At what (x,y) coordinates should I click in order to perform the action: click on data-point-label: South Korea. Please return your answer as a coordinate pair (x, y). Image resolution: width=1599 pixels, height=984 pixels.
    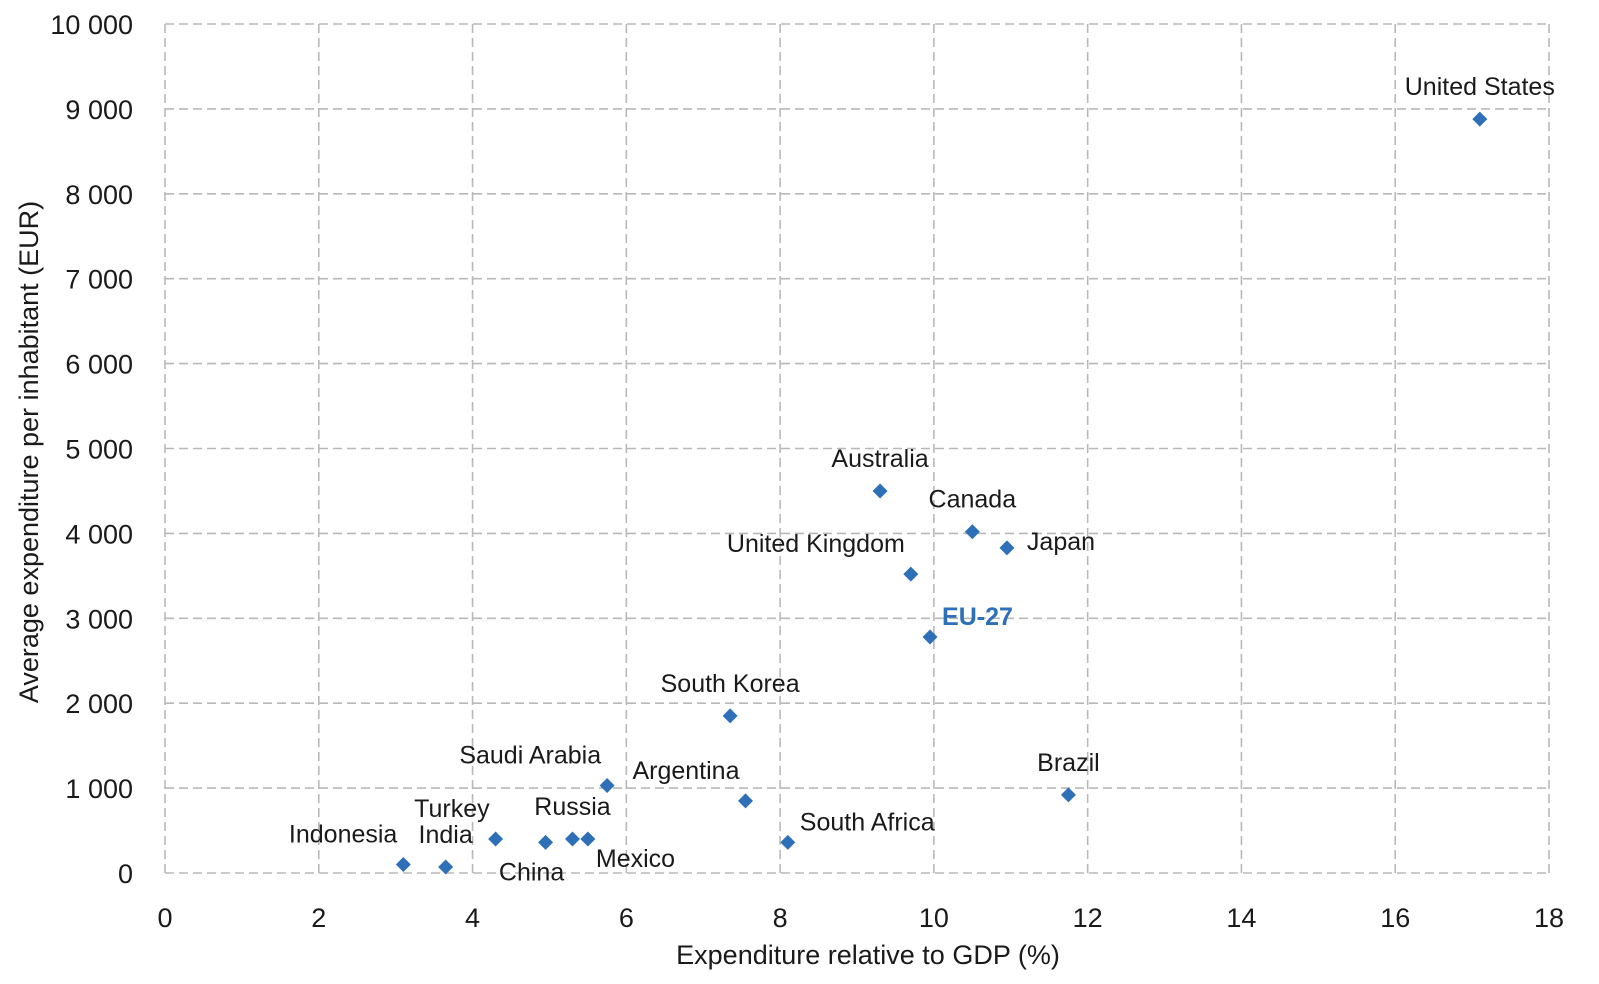
    Looking at the image, I should click on (730, 684).